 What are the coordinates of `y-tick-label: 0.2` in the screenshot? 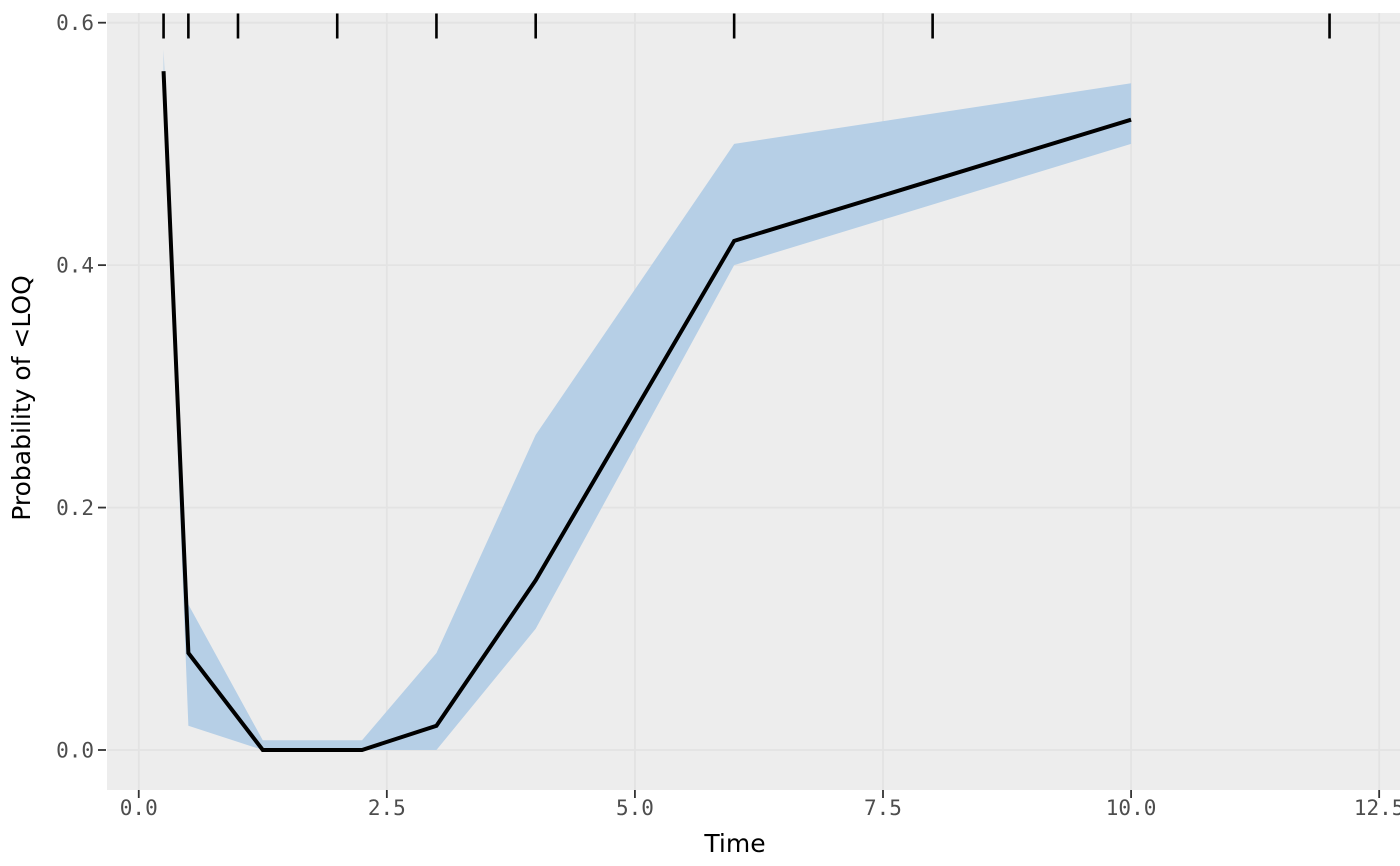 It's located at (75, 508).